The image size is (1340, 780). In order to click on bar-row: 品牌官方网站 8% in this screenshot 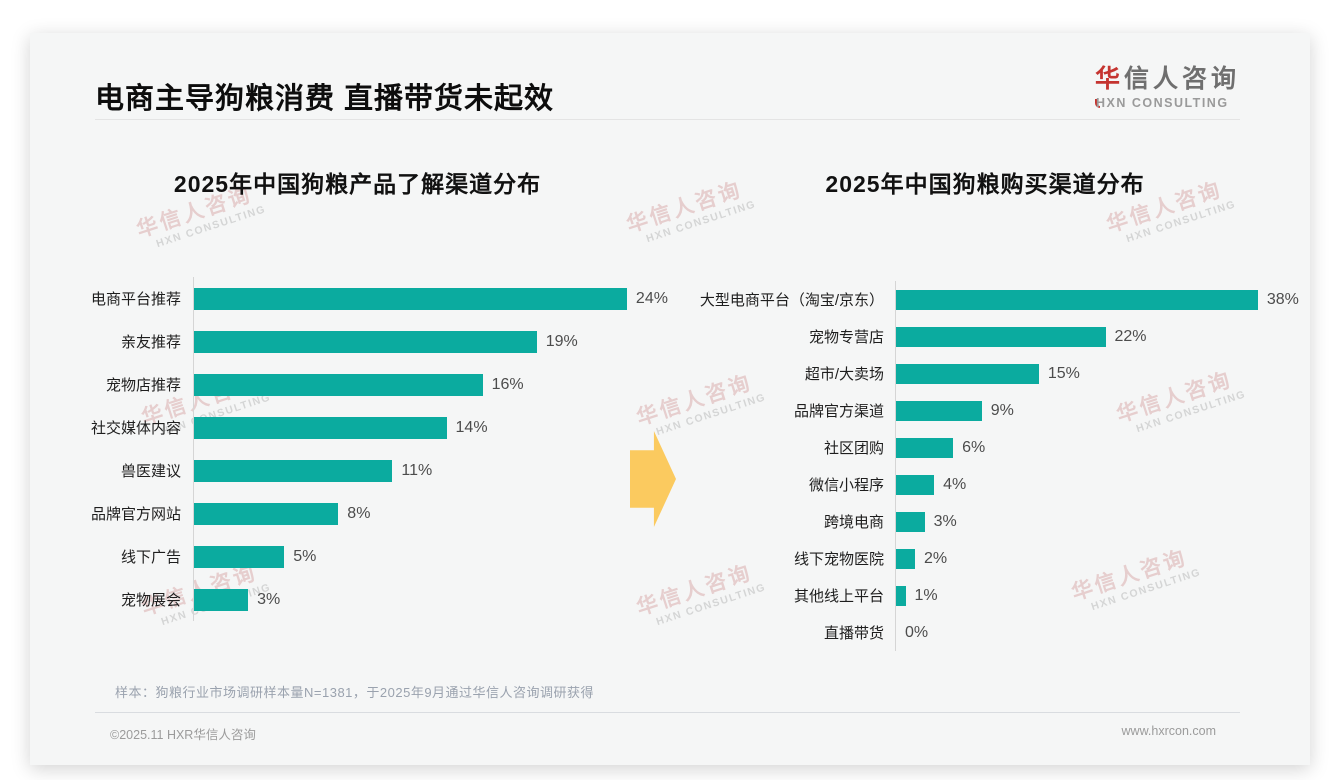, I will do `click(371, 513)`.